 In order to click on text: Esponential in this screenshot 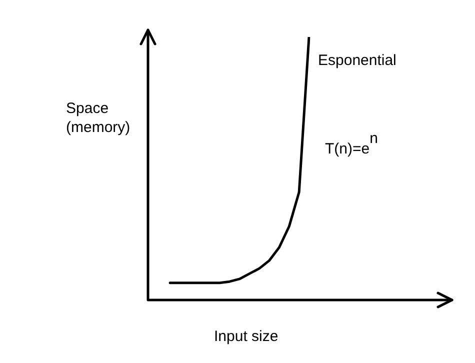, I will do `click(357, 61)`.